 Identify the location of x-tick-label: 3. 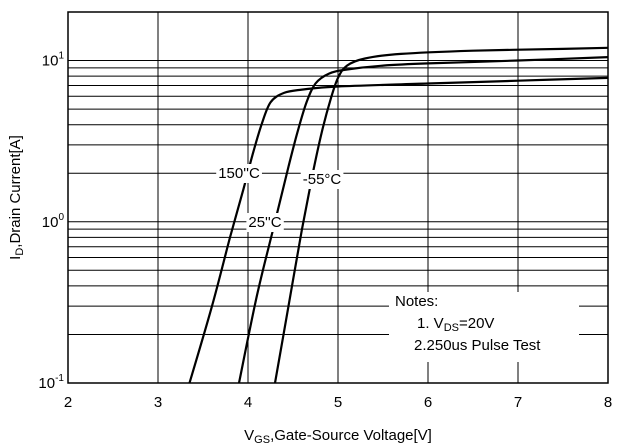
(158, 402).